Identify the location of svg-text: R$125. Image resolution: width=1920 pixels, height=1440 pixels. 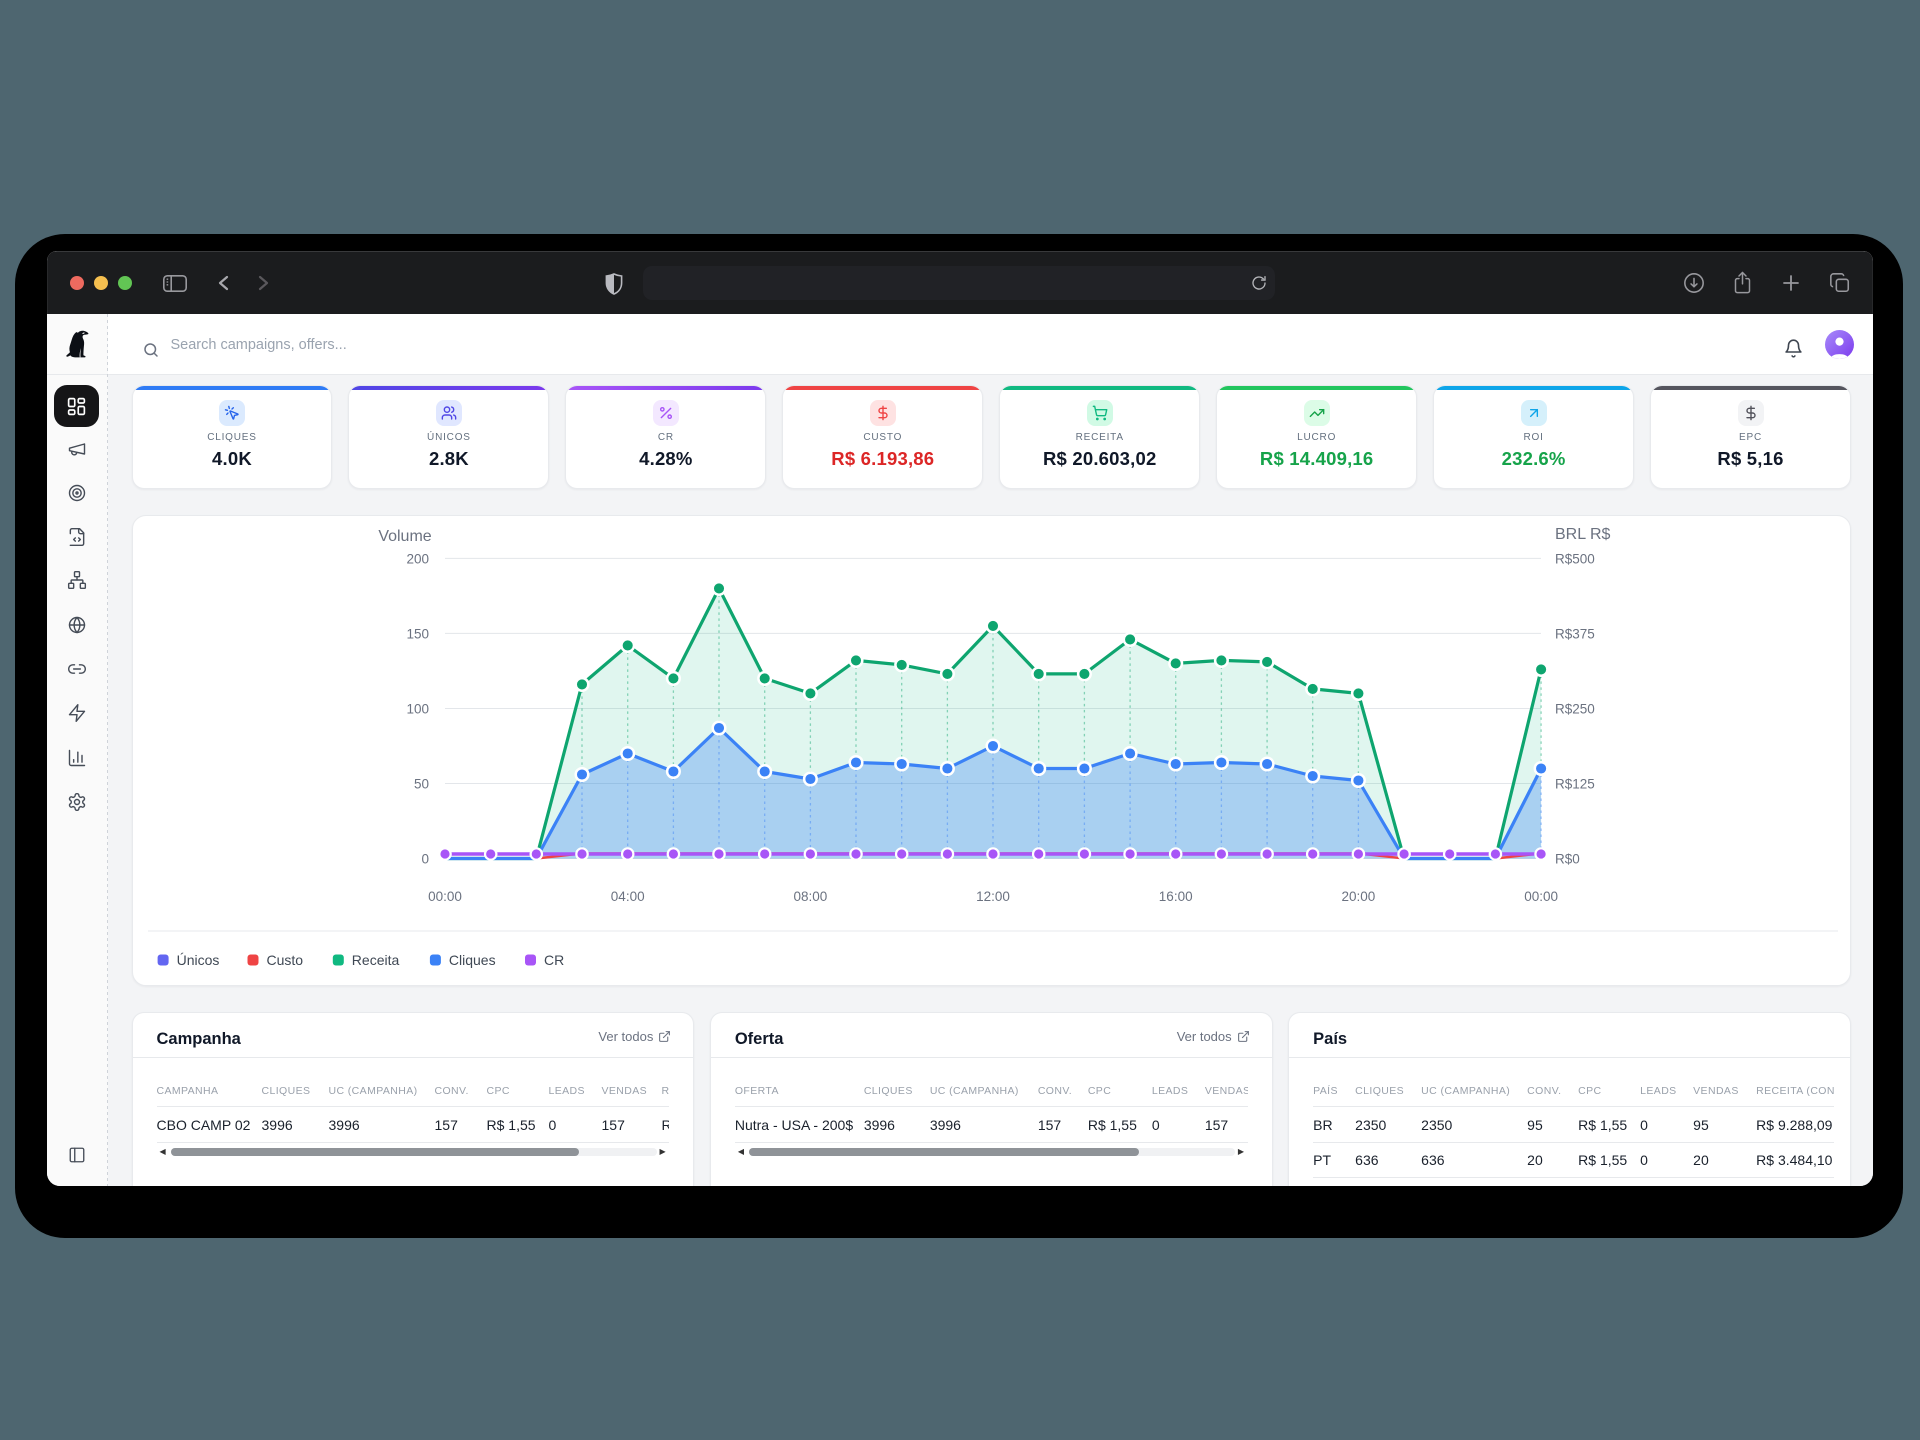
(1575, 784).